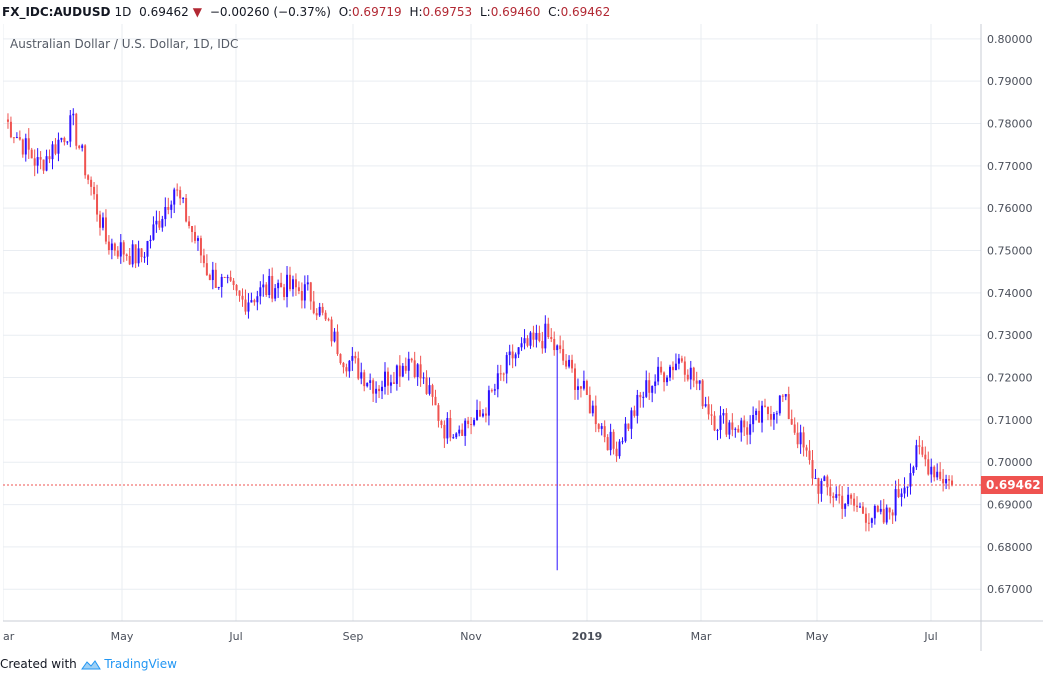 Image resolution: width=1046 pixels, height=678 pixels. What do you see at coordinates (1013, 485) in the screenshot?
I see `price-label-value: 0.69462` at bounding box center [1013, 485].